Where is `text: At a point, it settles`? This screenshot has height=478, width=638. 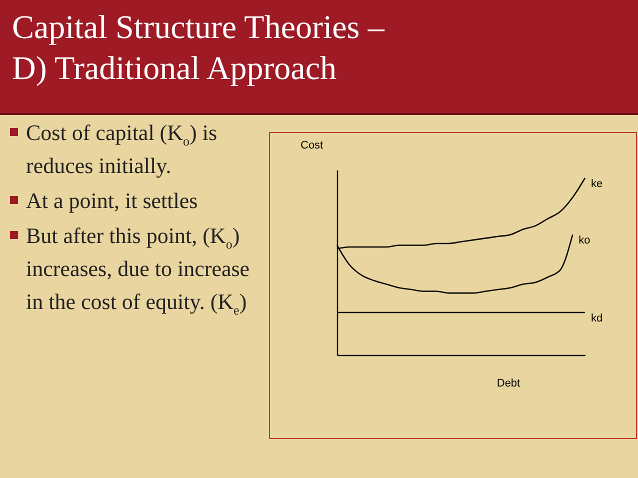 text: At a point, it settles is located at coordinates (112, 201).